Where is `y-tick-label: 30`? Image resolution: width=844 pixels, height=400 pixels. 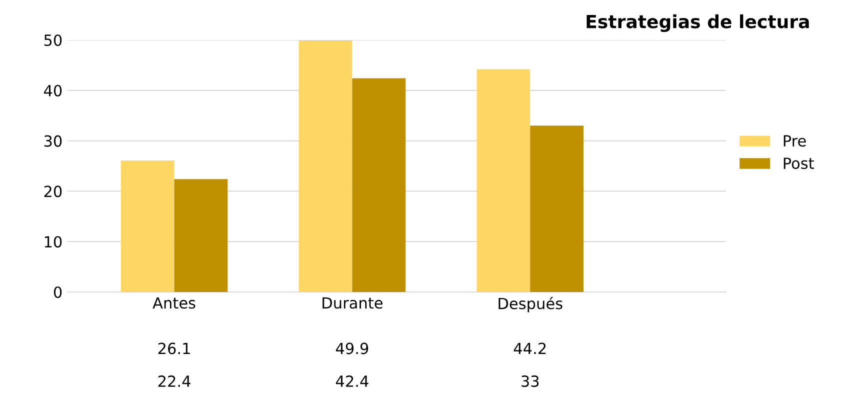
y-tick-label: 30 is located at coordinates (53, 141).